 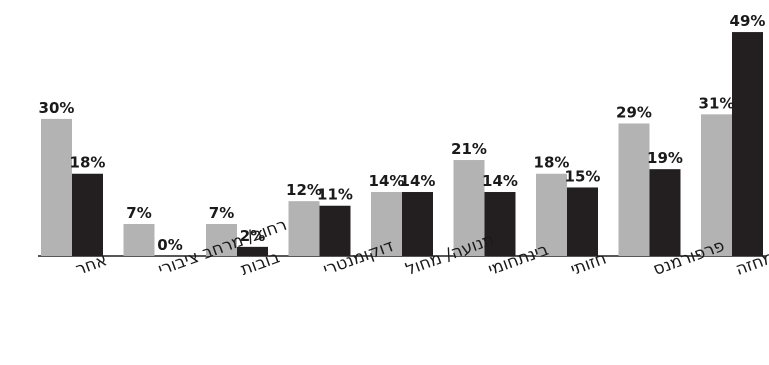 What do you see at coordinates (252, 236) in the screenshot?
I see `data-label: 2%` at bounding box center [252, 236].